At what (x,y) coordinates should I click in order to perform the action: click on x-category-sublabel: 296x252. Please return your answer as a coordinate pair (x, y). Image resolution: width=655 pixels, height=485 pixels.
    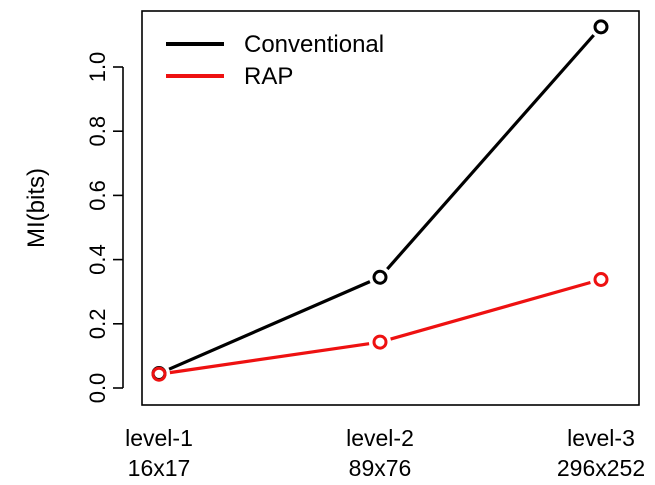
    Looking at the image, I should click on (601, 468).